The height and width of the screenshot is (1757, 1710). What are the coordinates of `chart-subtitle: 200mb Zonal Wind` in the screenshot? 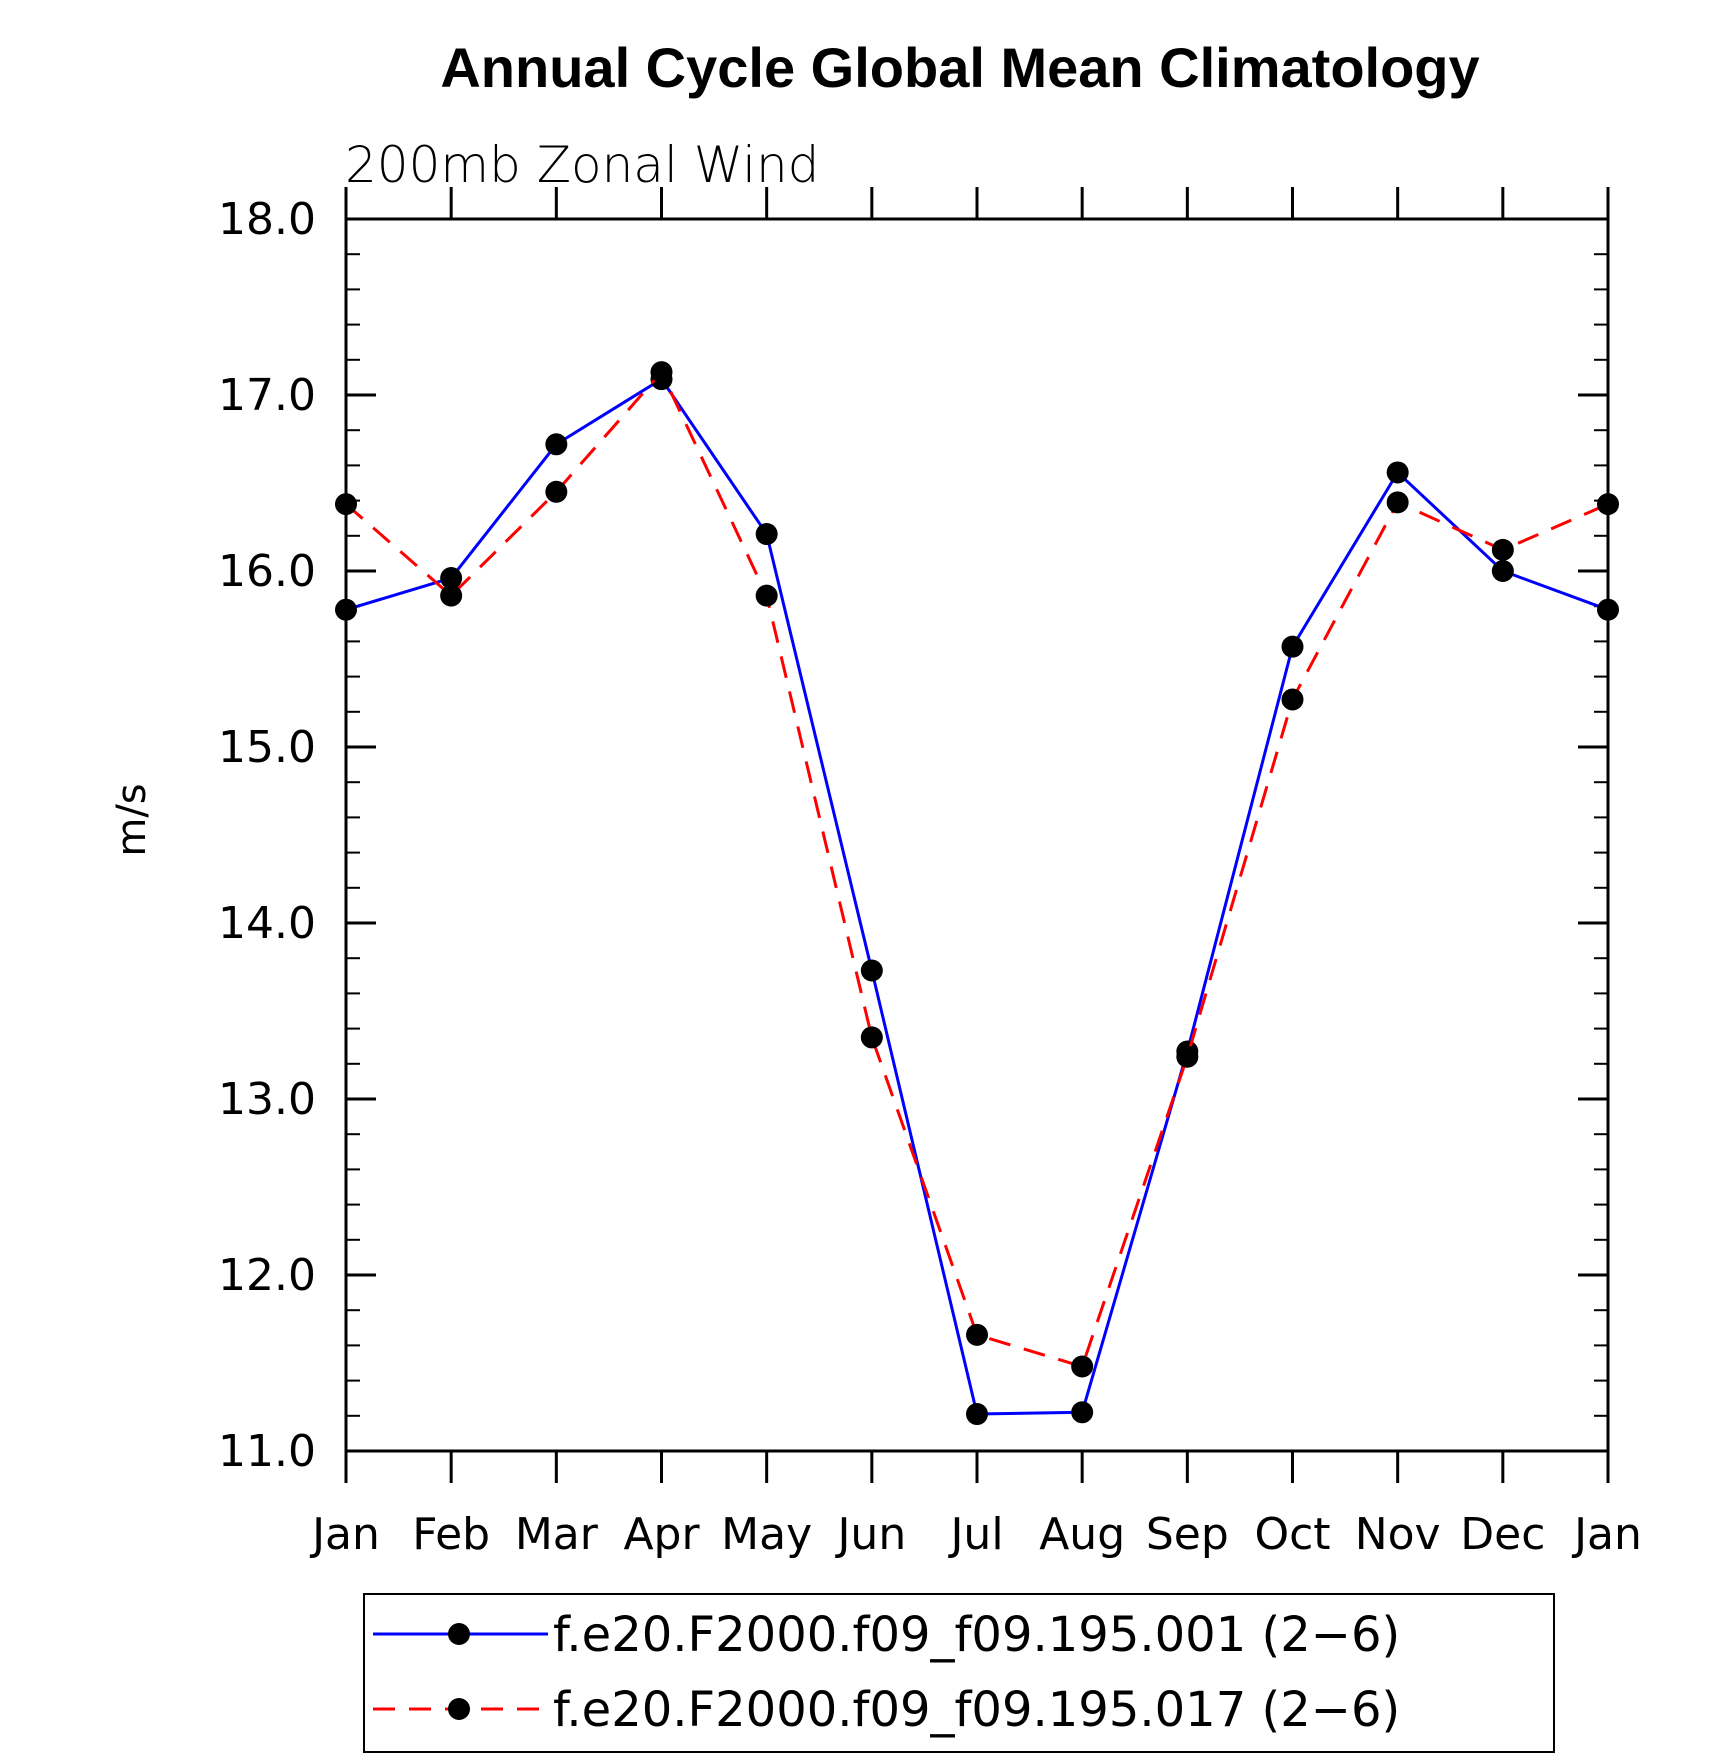 It's located at (582, 165).